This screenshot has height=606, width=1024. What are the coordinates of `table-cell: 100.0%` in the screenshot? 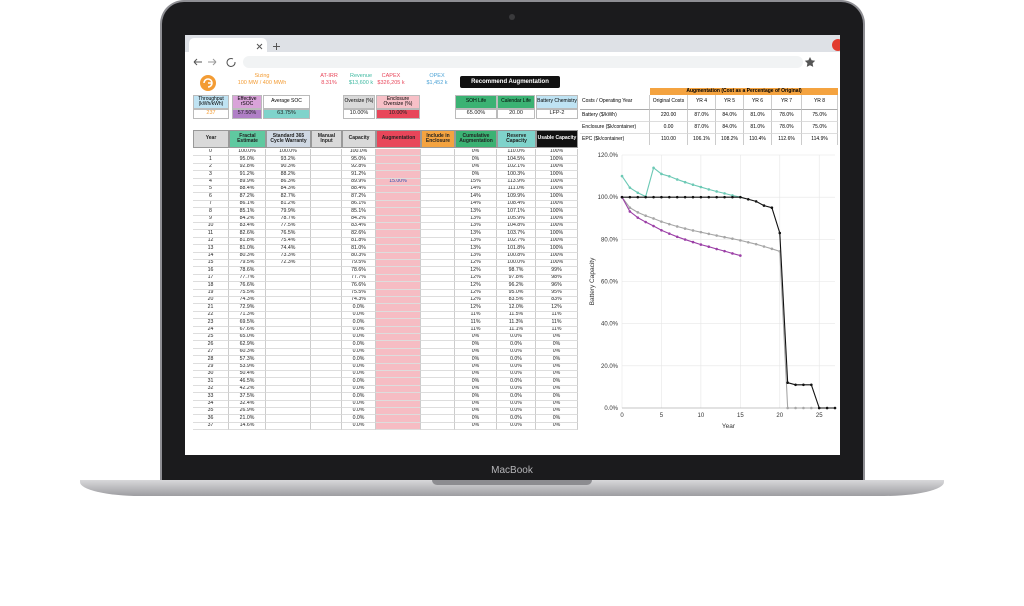 It's located at (516, 264).